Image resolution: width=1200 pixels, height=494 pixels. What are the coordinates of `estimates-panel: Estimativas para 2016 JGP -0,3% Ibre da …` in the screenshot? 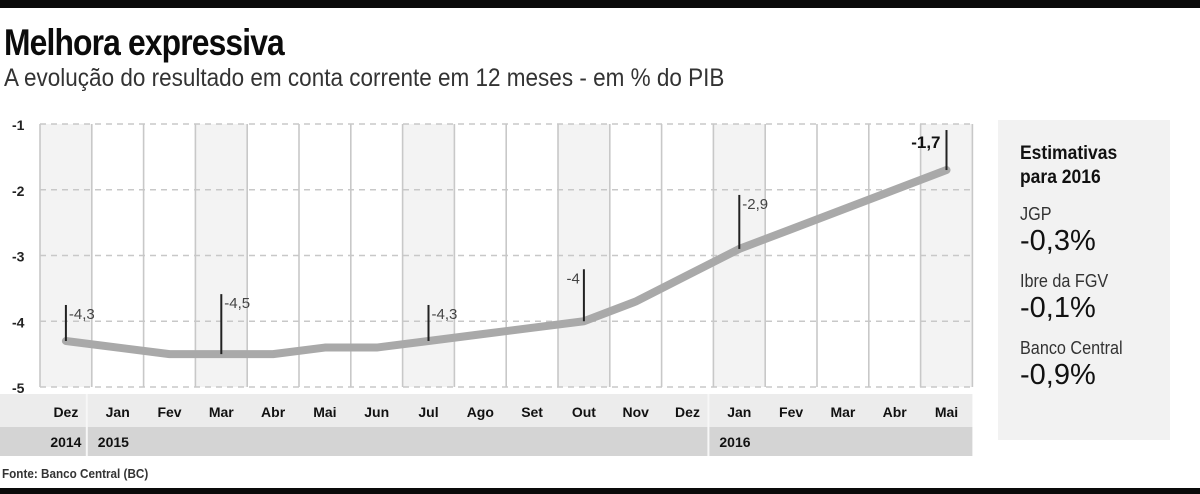 It's located at (1084, 280).